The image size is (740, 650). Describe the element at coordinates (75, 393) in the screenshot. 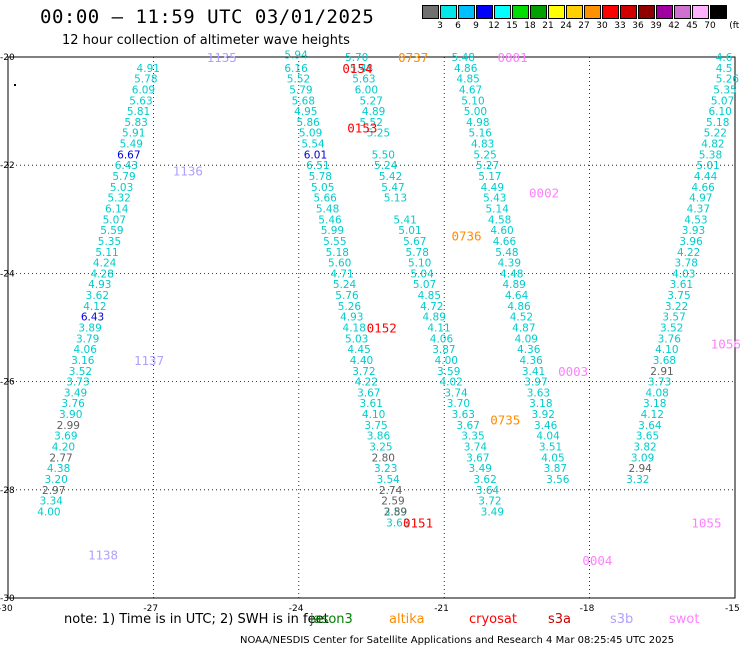

I see `wave-height-value: 3.49` at that location.